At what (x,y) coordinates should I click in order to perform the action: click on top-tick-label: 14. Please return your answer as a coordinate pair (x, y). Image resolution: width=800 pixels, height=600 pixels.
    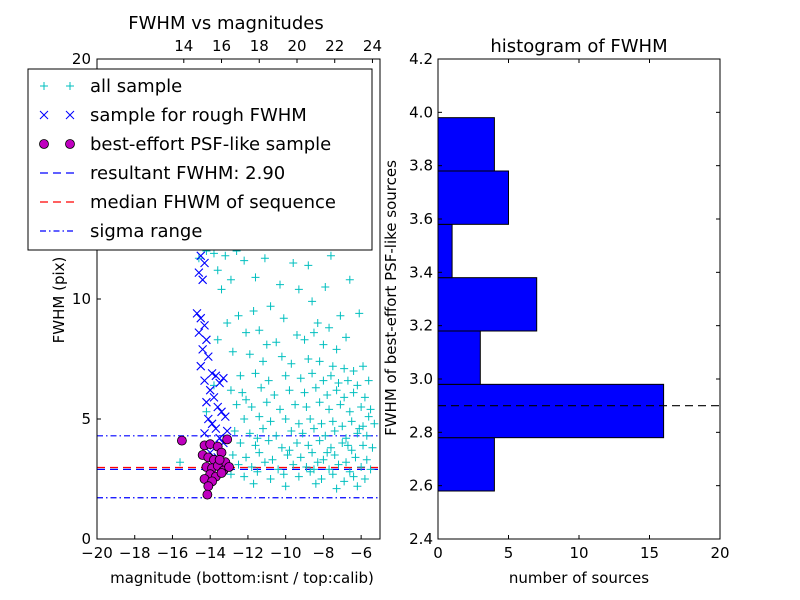
    Looking at the image, I should click on (183, 46).